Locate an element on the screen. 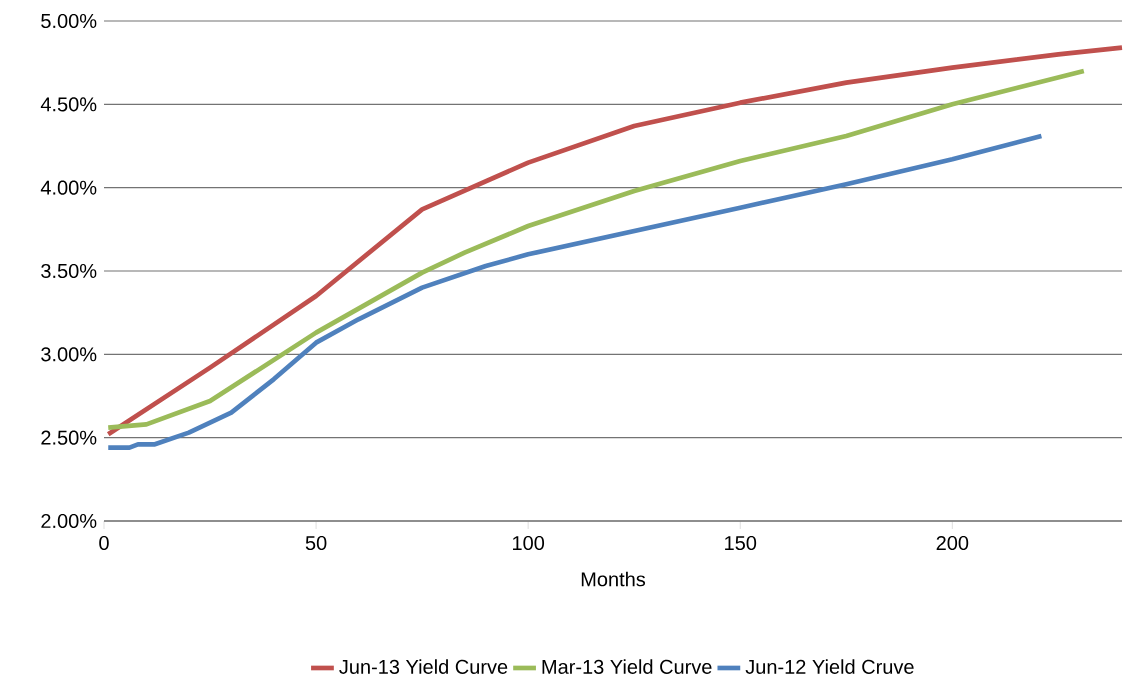 Image resolution: width=1125 pixels, height=681 pixels. y-tick-label: 2.00% is located at coordinates (69, 521).